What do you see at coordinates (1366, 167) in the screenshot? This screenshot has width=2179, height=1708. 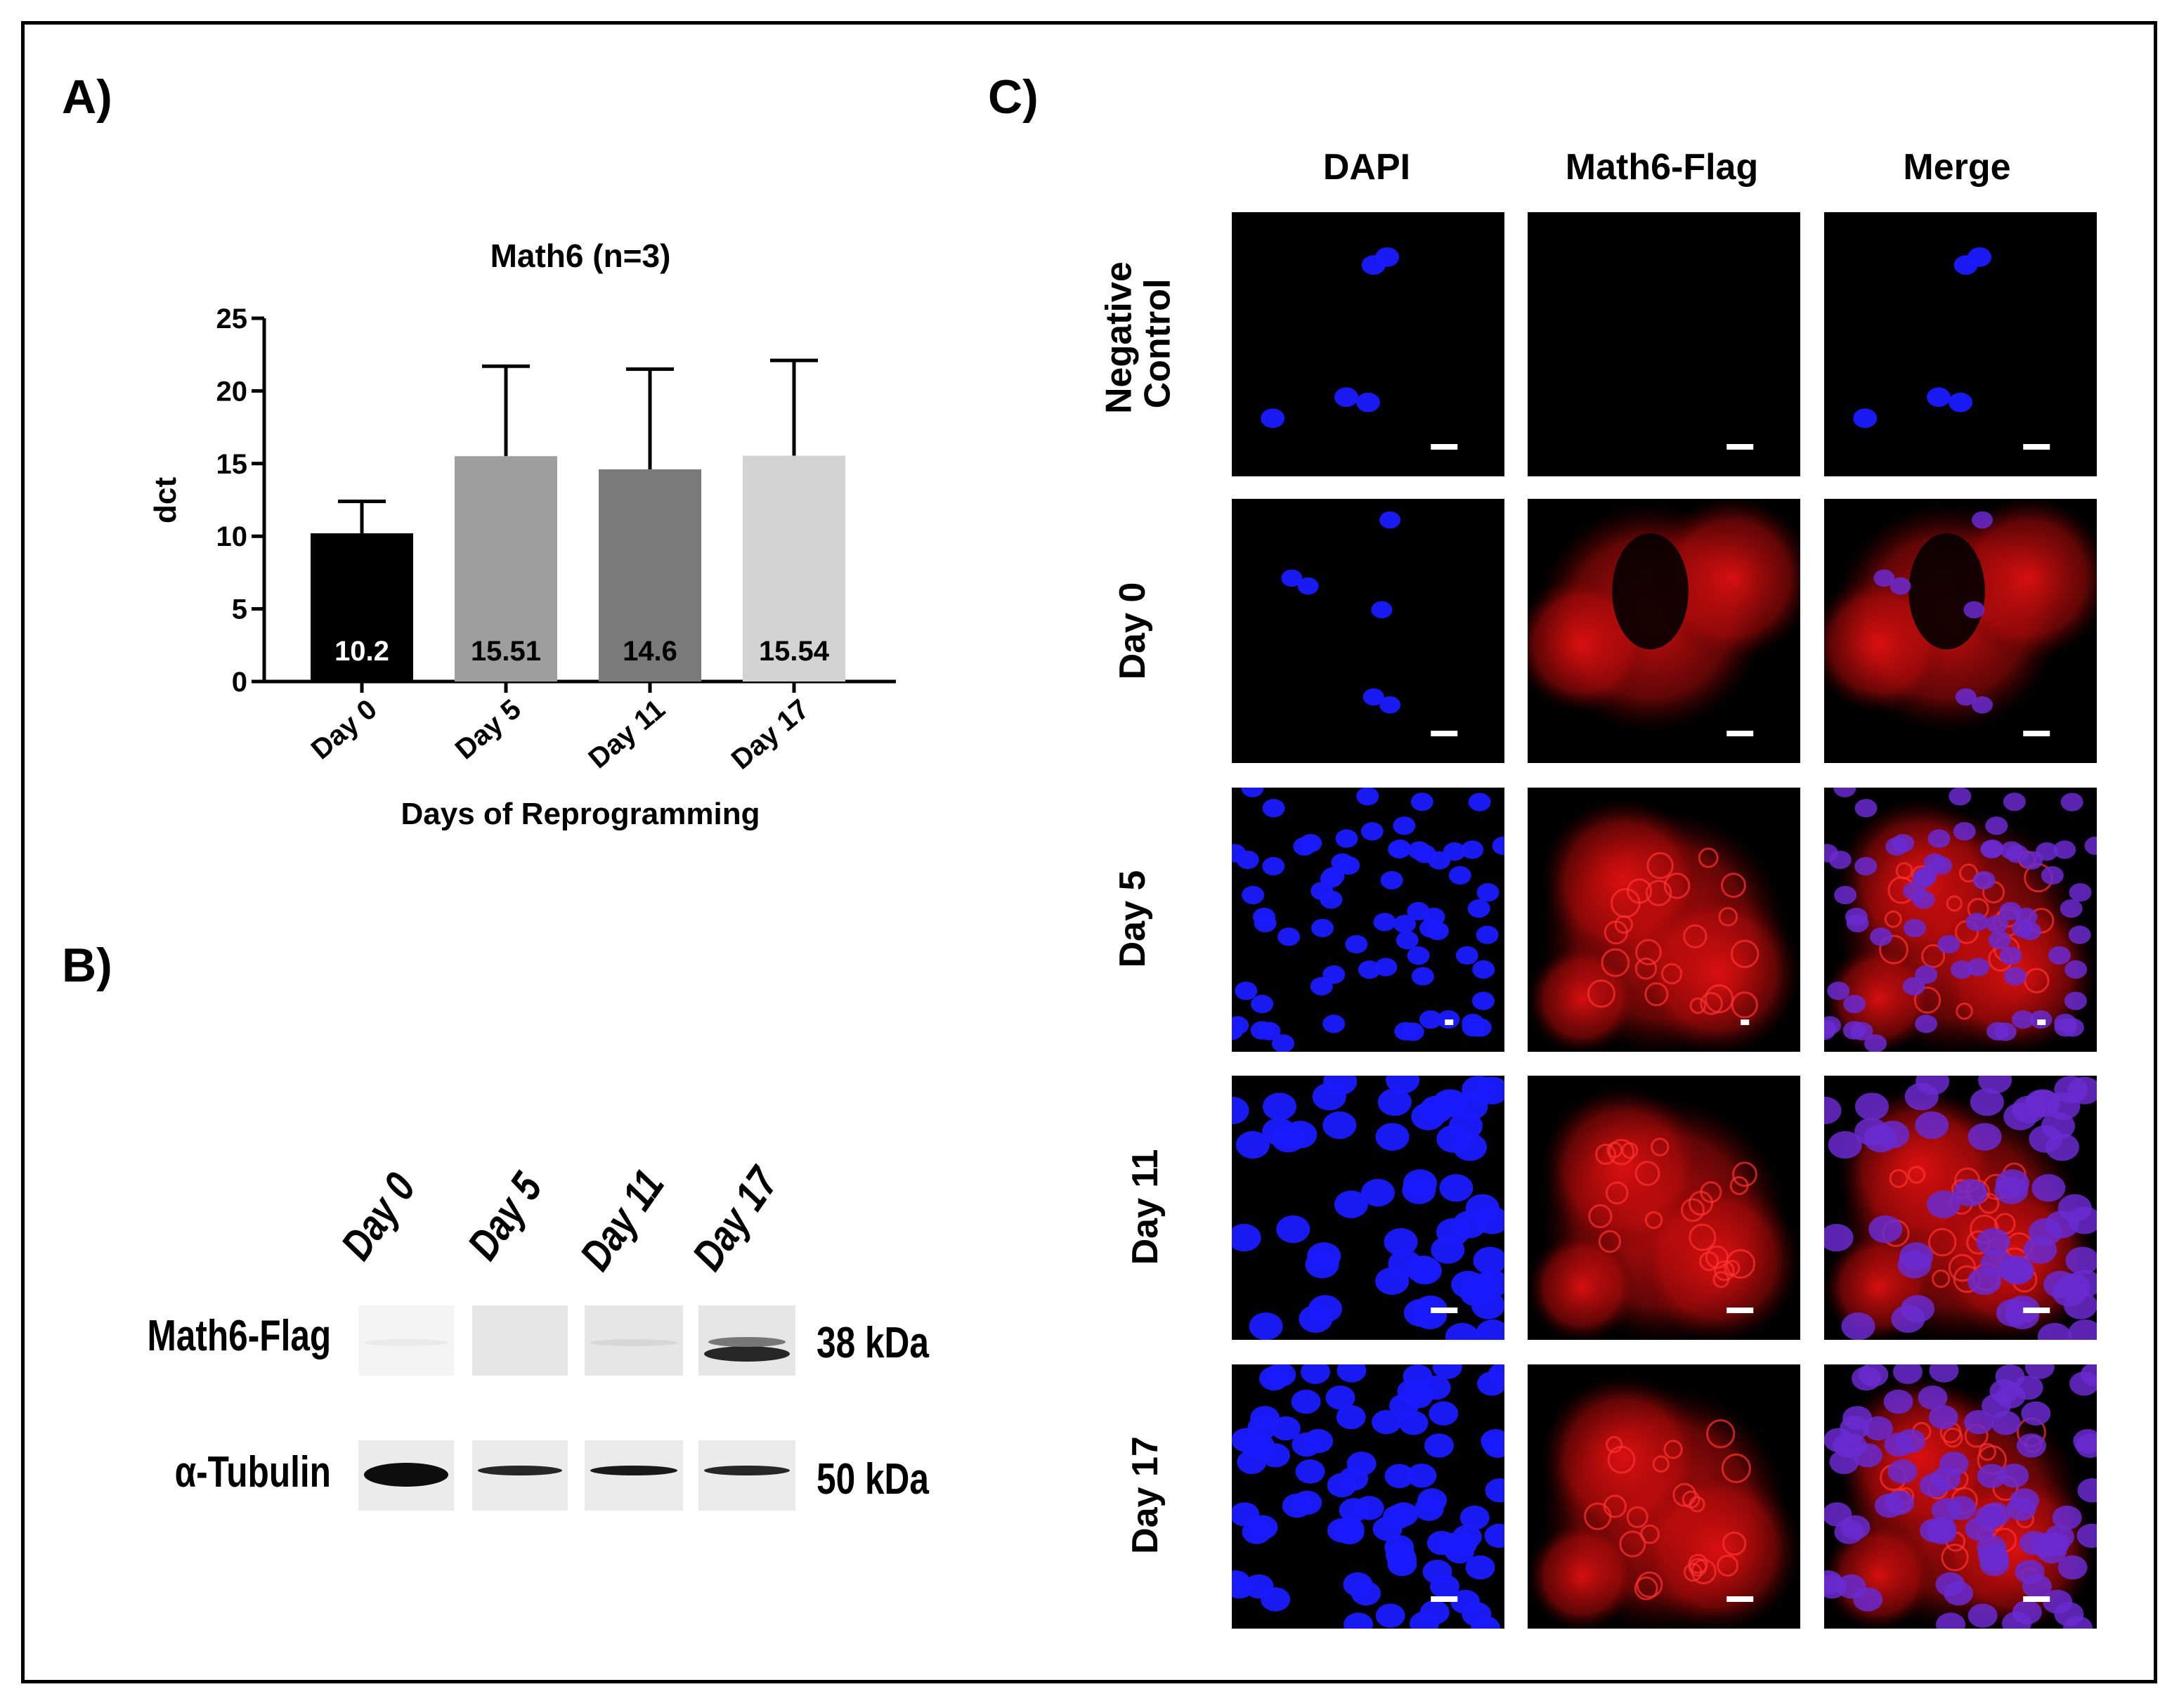 I see `column-header-dapi: DAPI` at bounding box center [1366, 167].